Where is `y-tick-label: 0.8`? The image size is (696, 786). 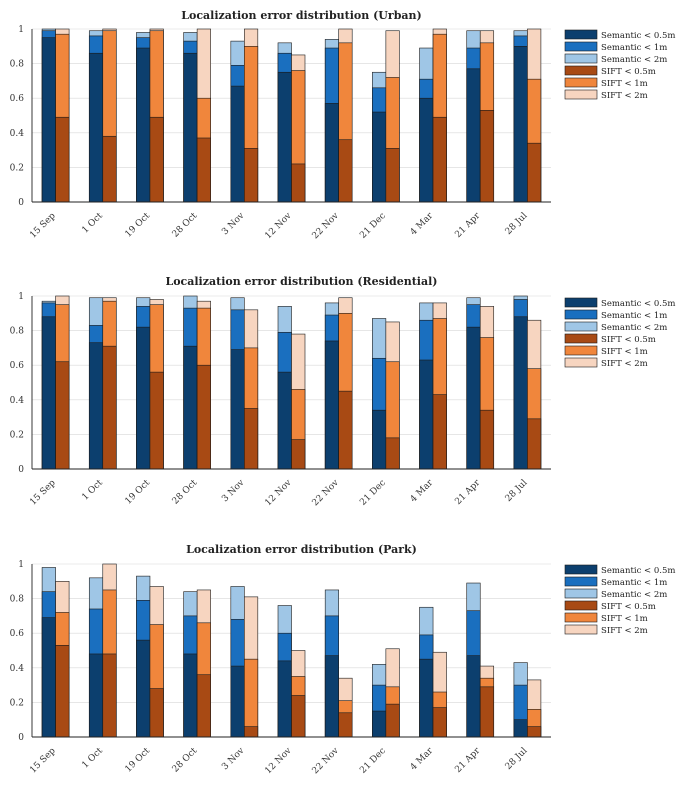
y-tick-label: 0.8 is located at coordinates (17, 65).